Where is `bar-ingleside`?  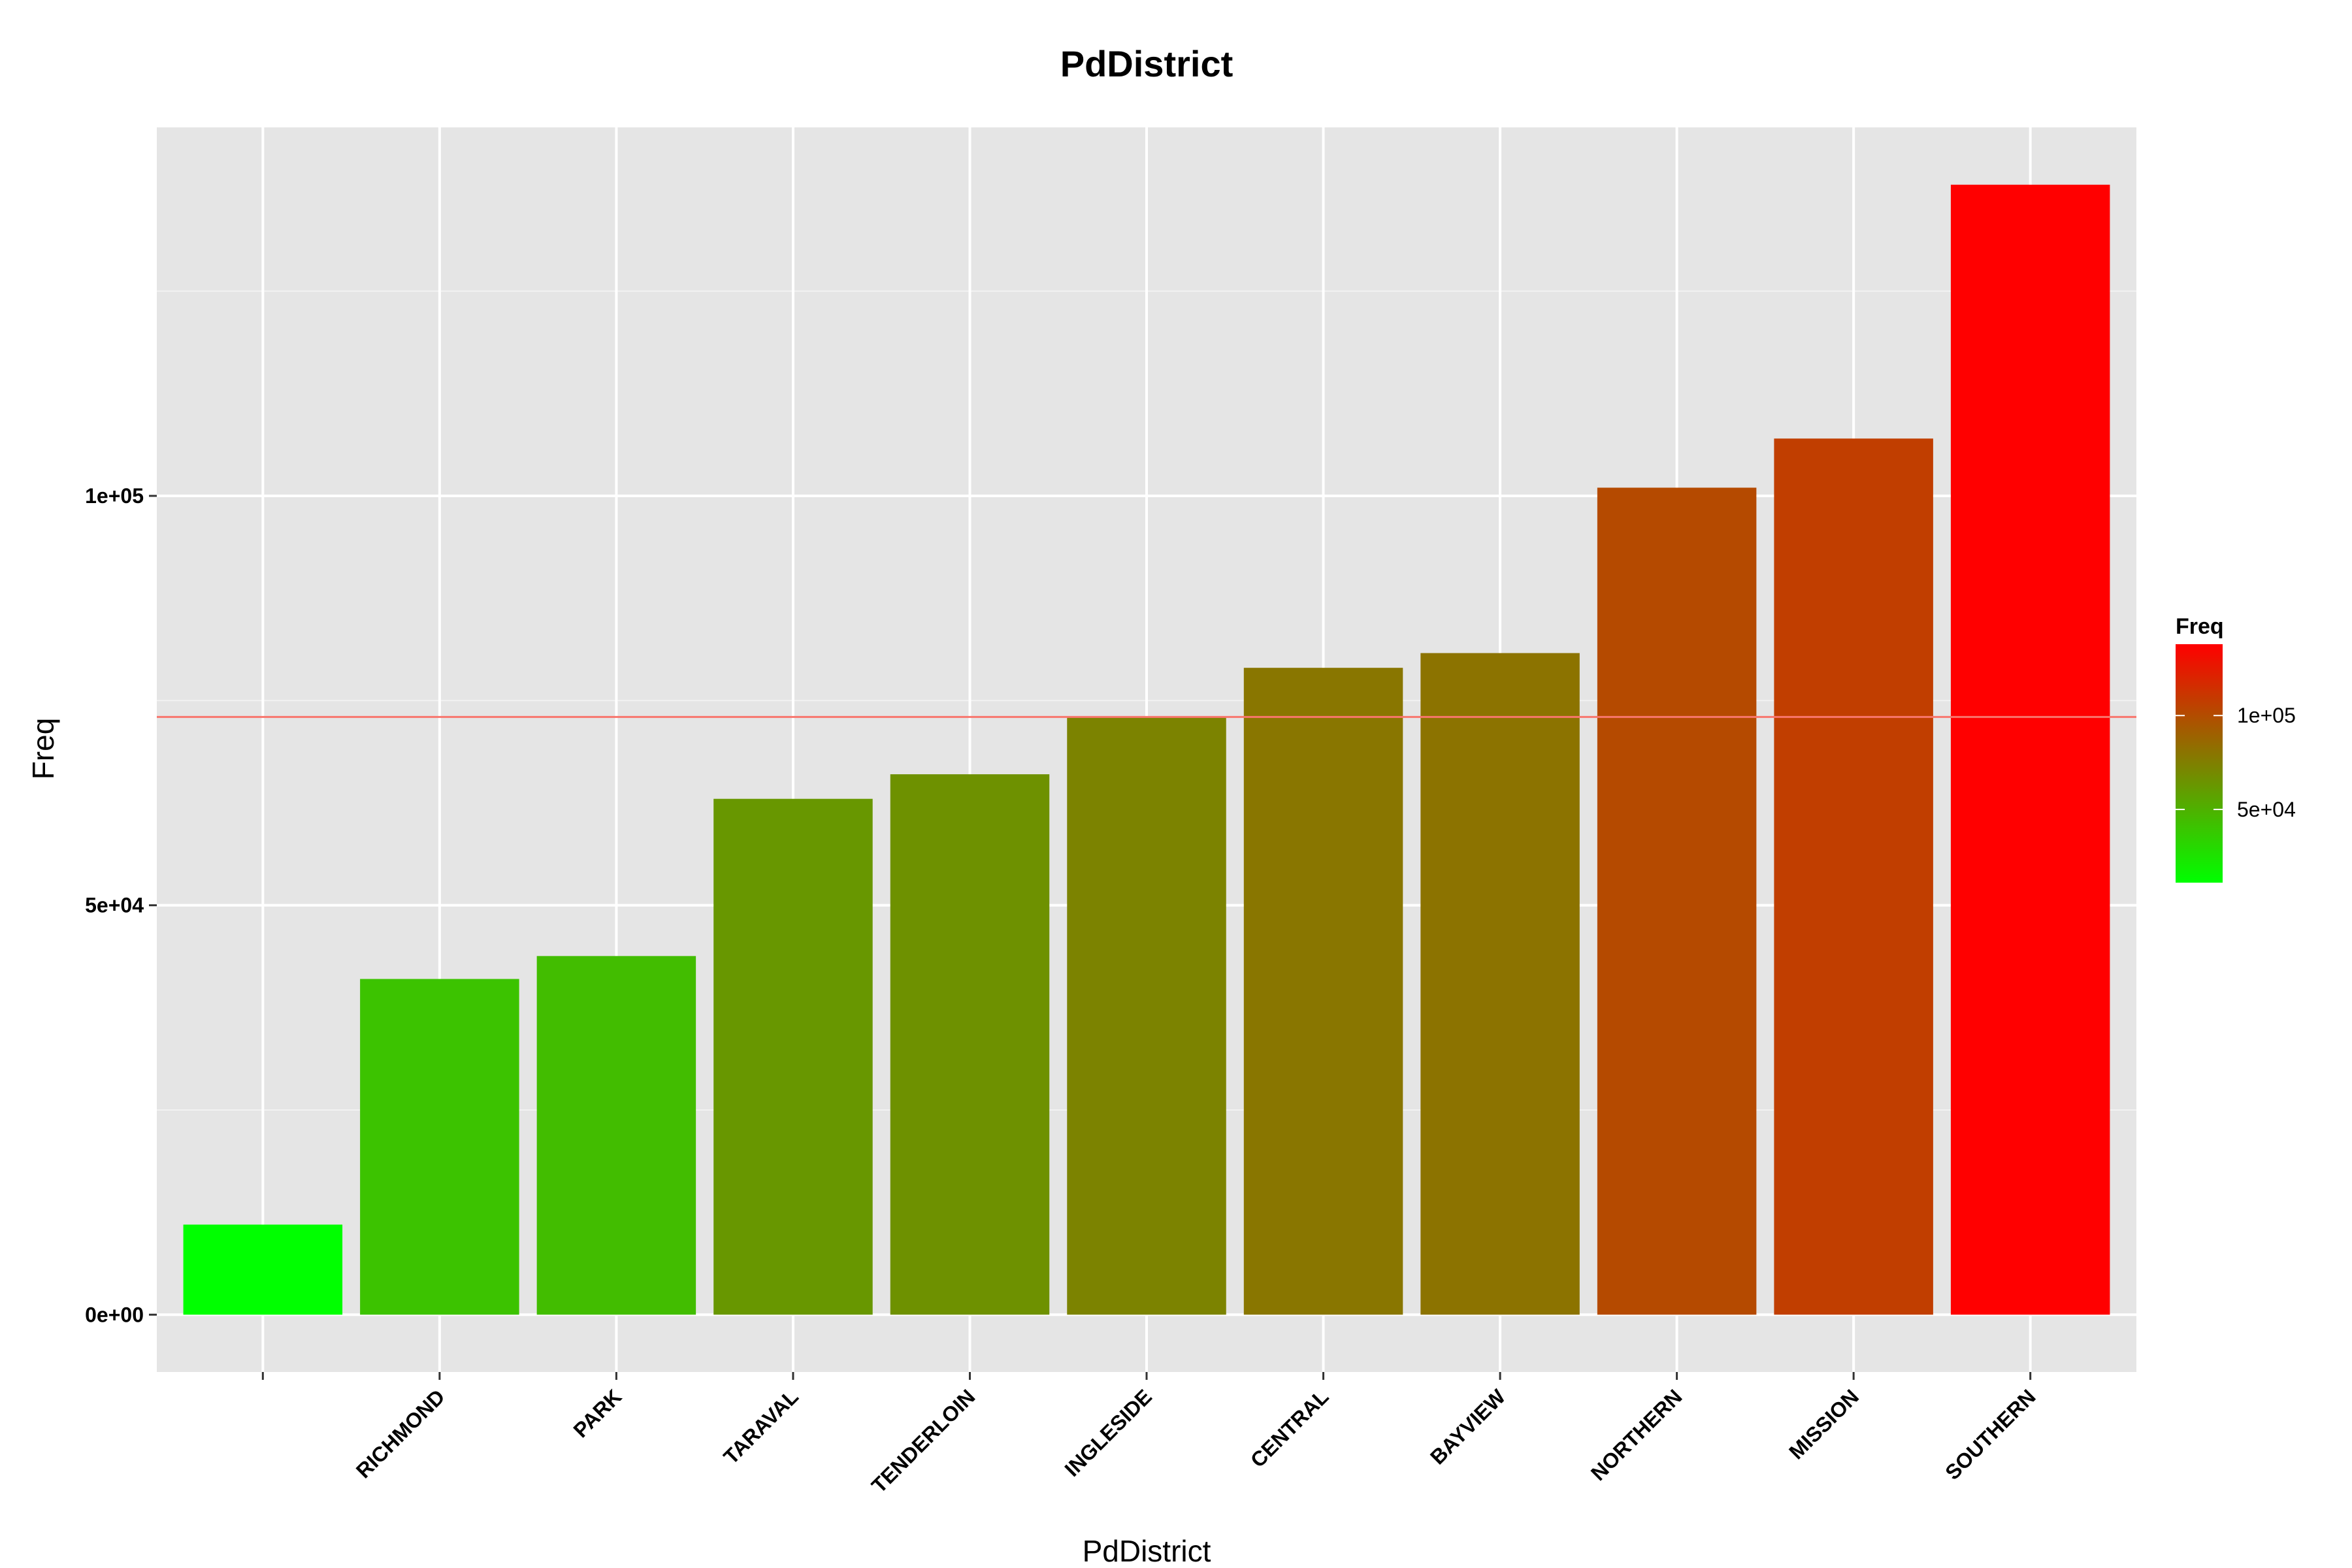
bar-ingleside is located at coordinates (1146, 1016).